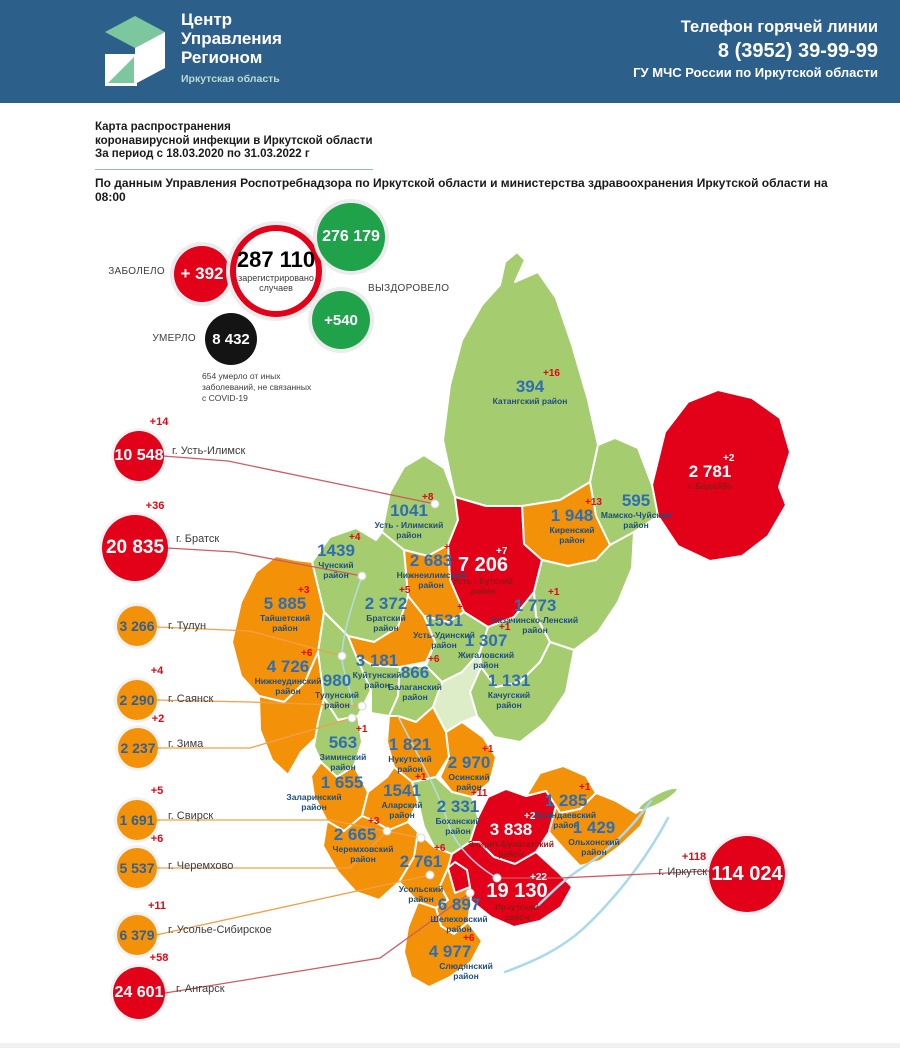  What do you see at coordinates (483, 565) in the screenshot?
I see `region-value-ust-kutsky: 7 206` at bounding box center [483, 565].